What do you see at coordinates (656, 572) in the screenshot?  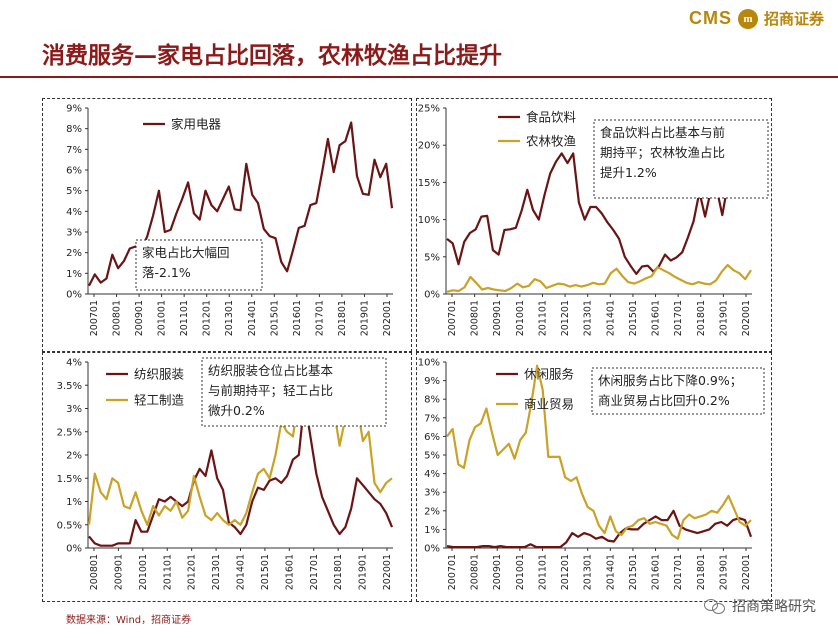 I see `chart4-x-tick-label: 201601` at bounding box center [656, 572].